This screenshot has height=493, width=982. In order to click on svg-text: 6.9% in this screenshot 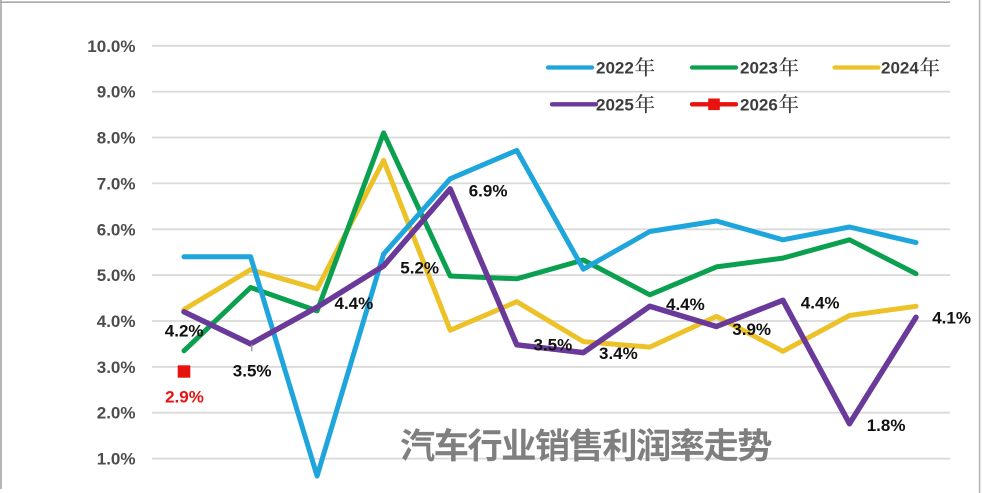, I will do `click(488, 191)`.